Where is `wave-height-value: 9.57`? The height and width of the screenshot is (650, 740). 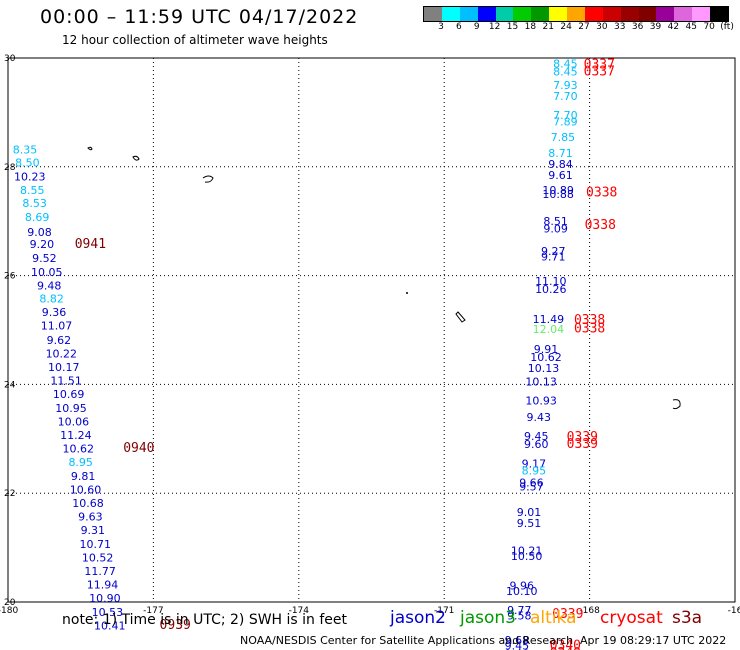 wave-height-value: 9.57 is located at coordinates (531, 487).